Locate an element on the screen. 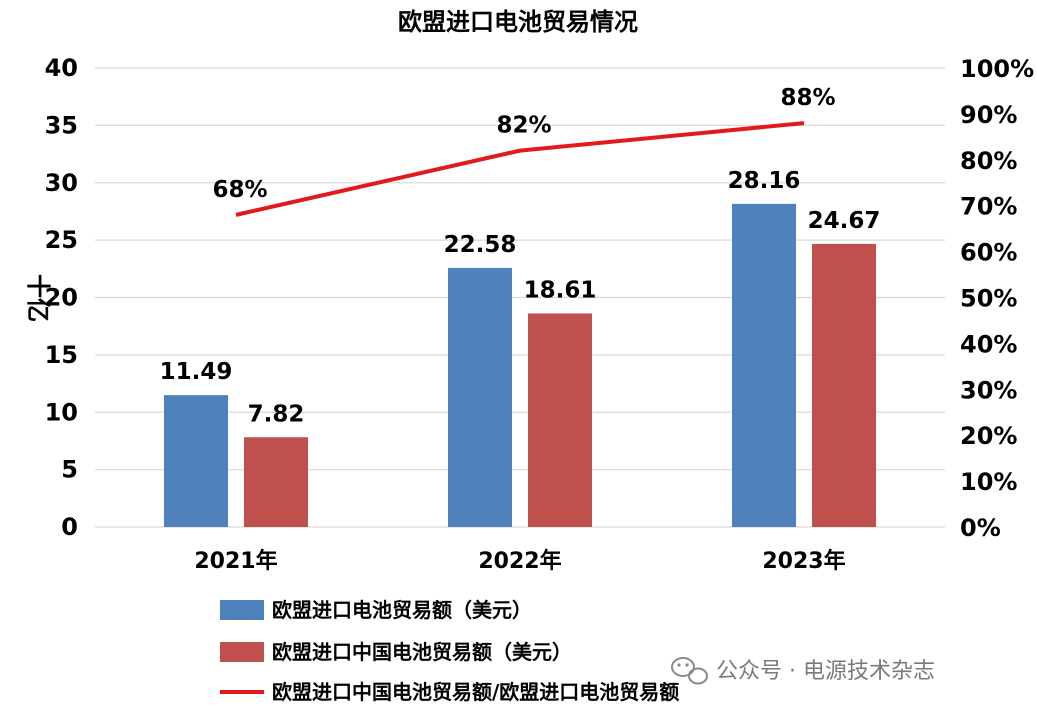  right-tick-label: 10% is located at coordinates (988, 482).